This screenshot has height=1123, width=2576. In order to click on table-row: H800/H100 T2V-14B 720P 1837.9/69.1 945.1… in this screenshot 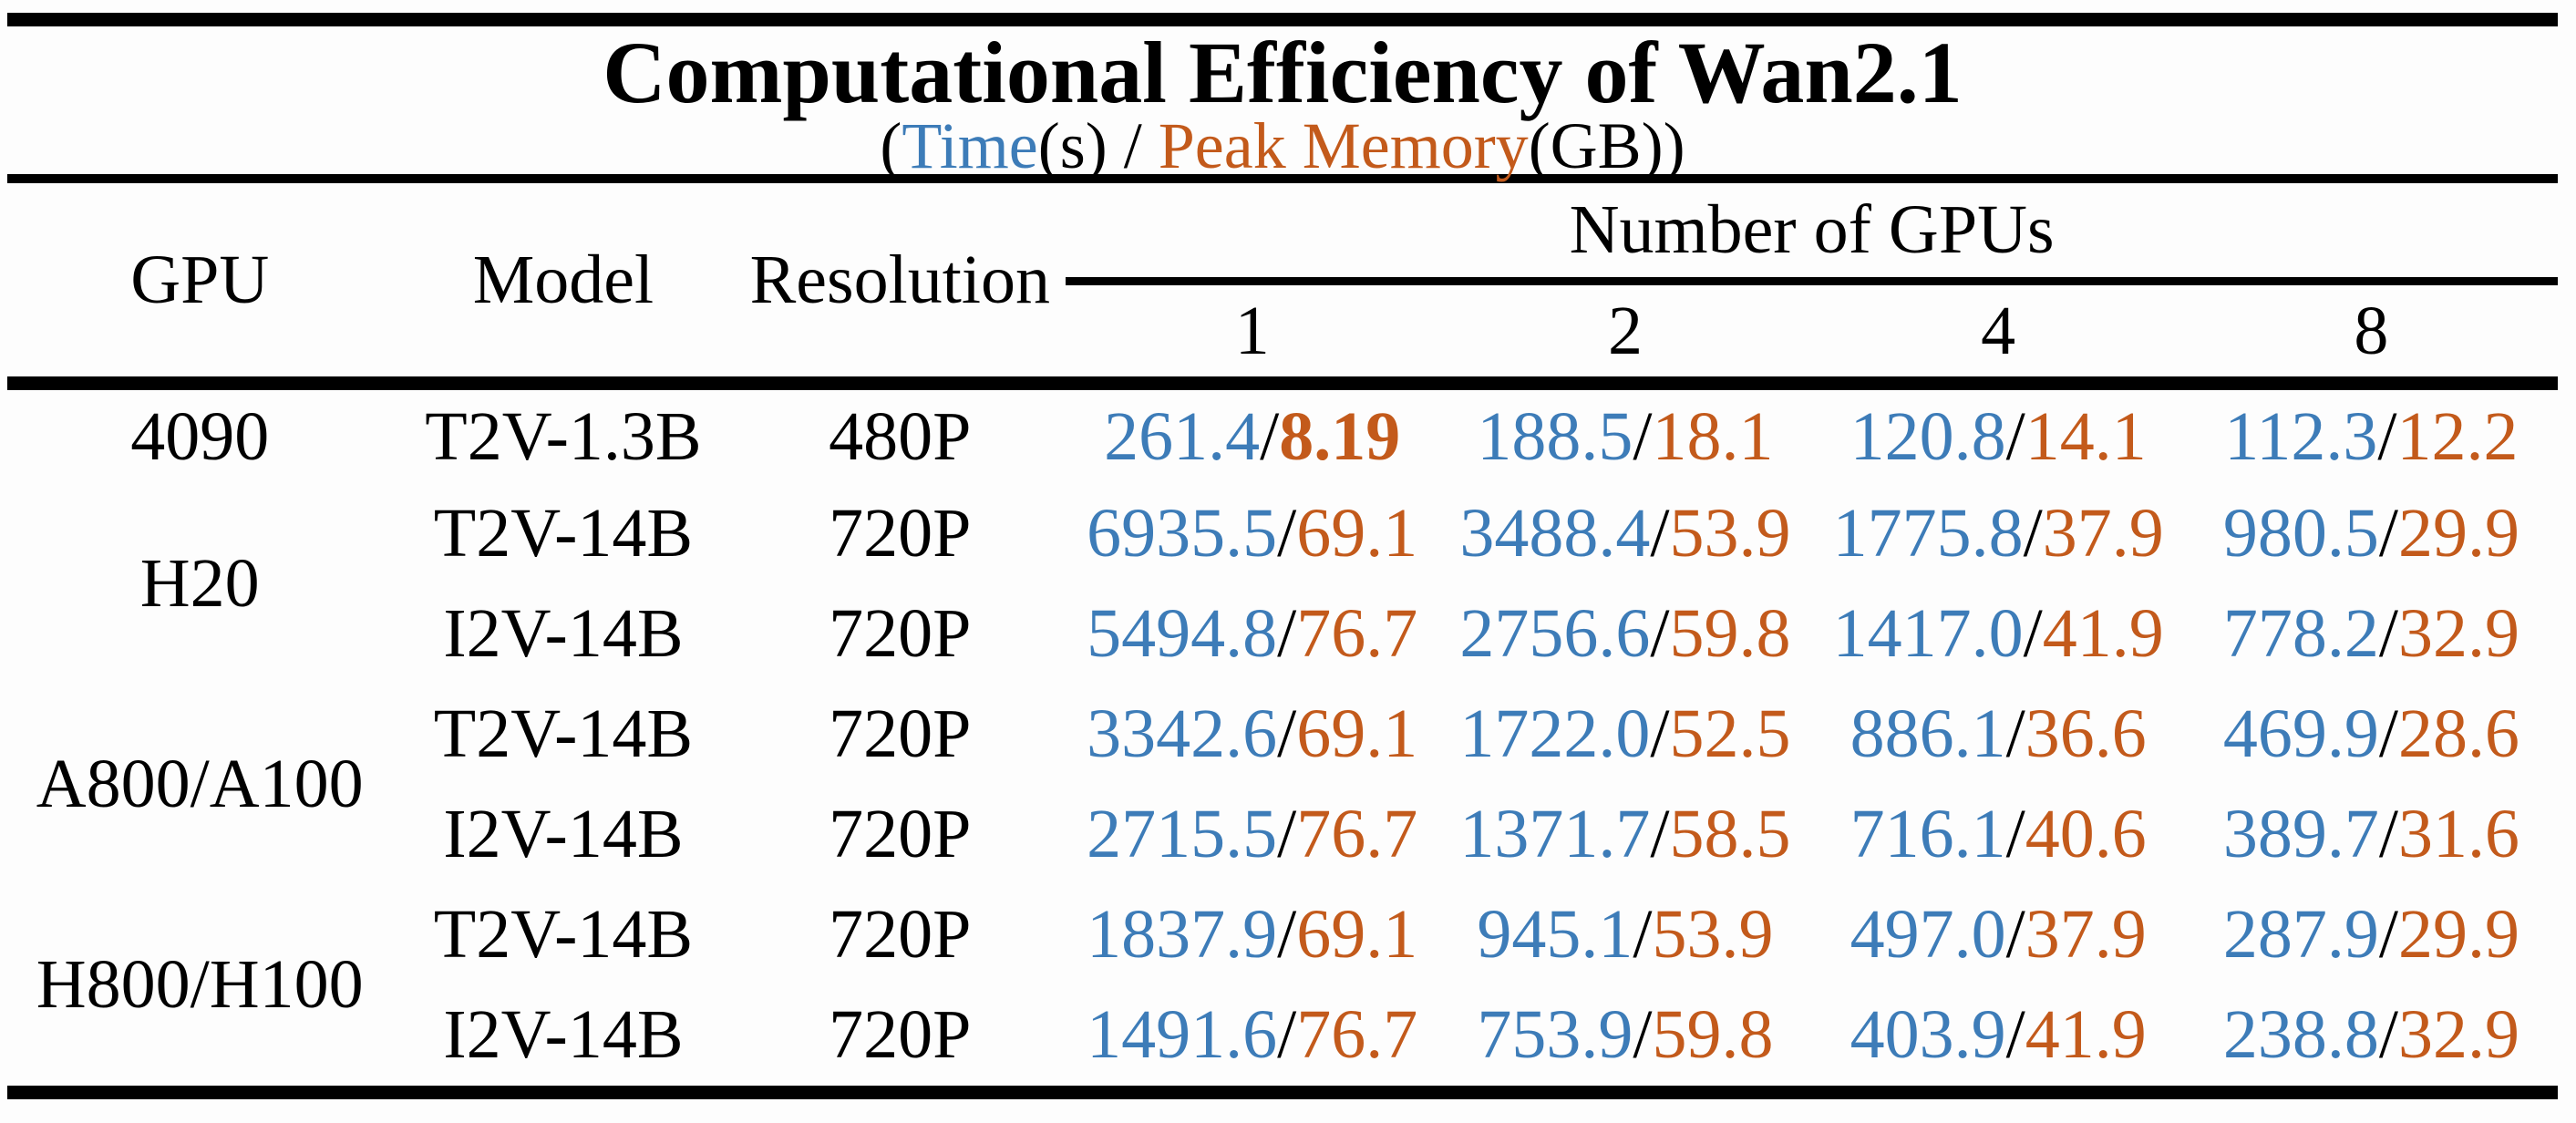, I will do `click(1282, 954)`.